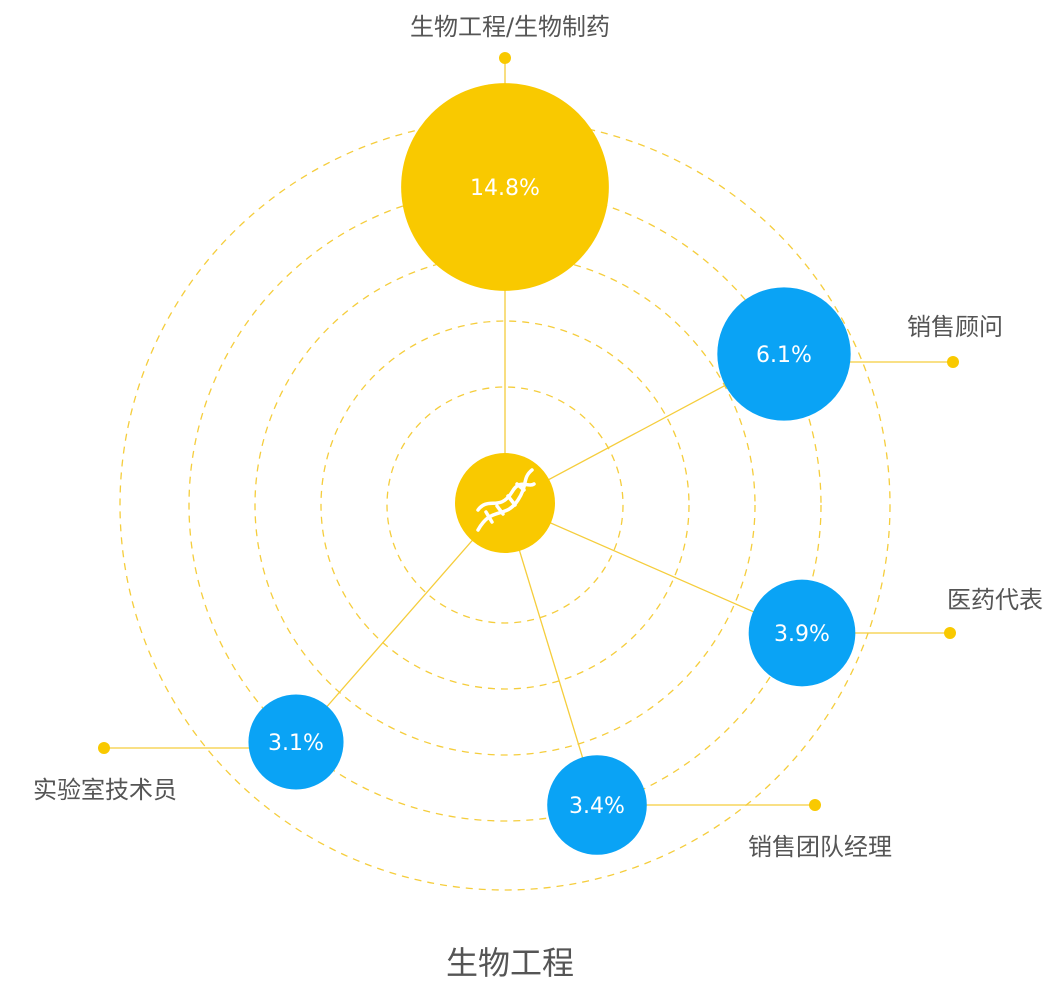 Image resolution: width=1062 pixels, height=987 pixels. What do you see at coordinates (505, 503) in the screenshot?
I see `center-icon` at bounding box center [505, 503].